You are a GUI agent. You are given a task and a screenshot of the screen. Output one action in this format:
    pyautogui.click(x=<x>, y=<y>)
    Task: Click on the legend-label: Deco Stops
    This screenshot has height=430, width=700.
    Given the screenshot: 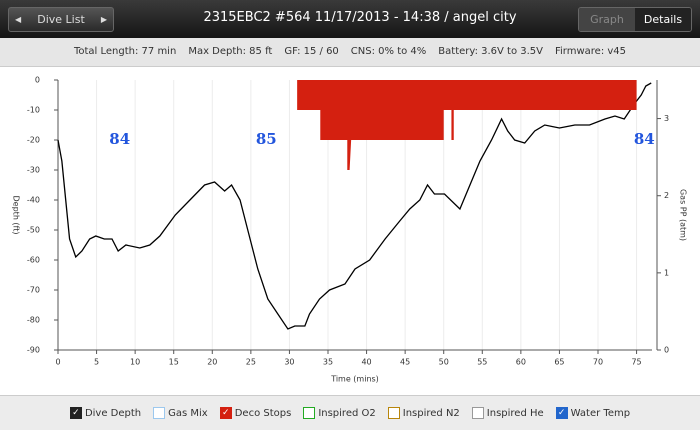 What is the action you would take?
    pyautogui.click(x=263, y=413)
    